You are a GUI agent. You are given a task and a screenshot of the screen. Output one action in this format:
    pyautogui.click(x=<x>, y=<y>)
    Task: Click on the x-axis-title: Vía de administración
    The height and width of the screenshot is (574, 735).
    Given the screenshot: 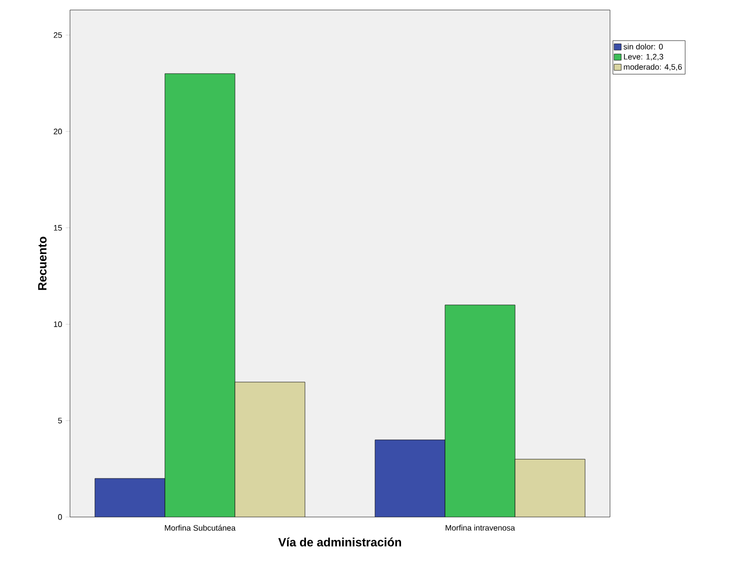 What is the action you would take?
    pyautogui.click(x=340, y=542)
    